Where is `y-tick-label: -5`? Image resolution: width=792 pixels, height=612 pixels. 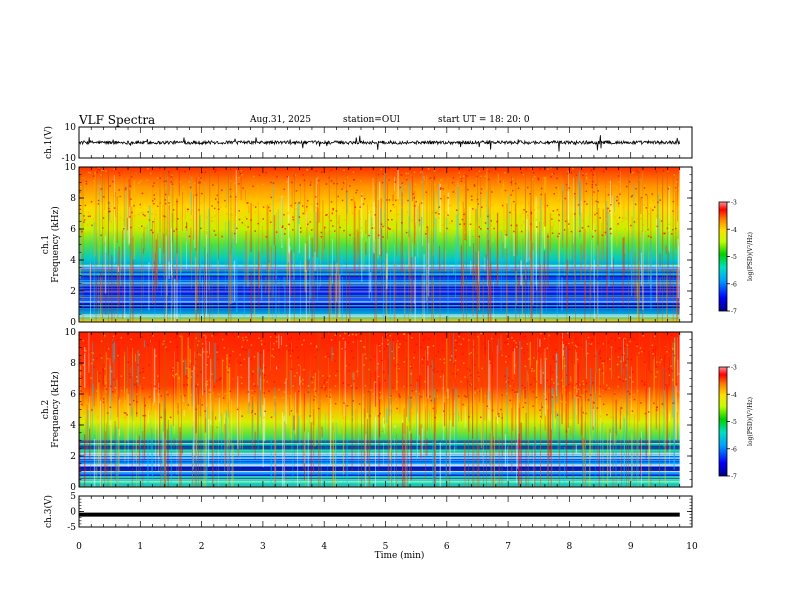
y-tick-label: -5 is located at coordinates (71, 528).